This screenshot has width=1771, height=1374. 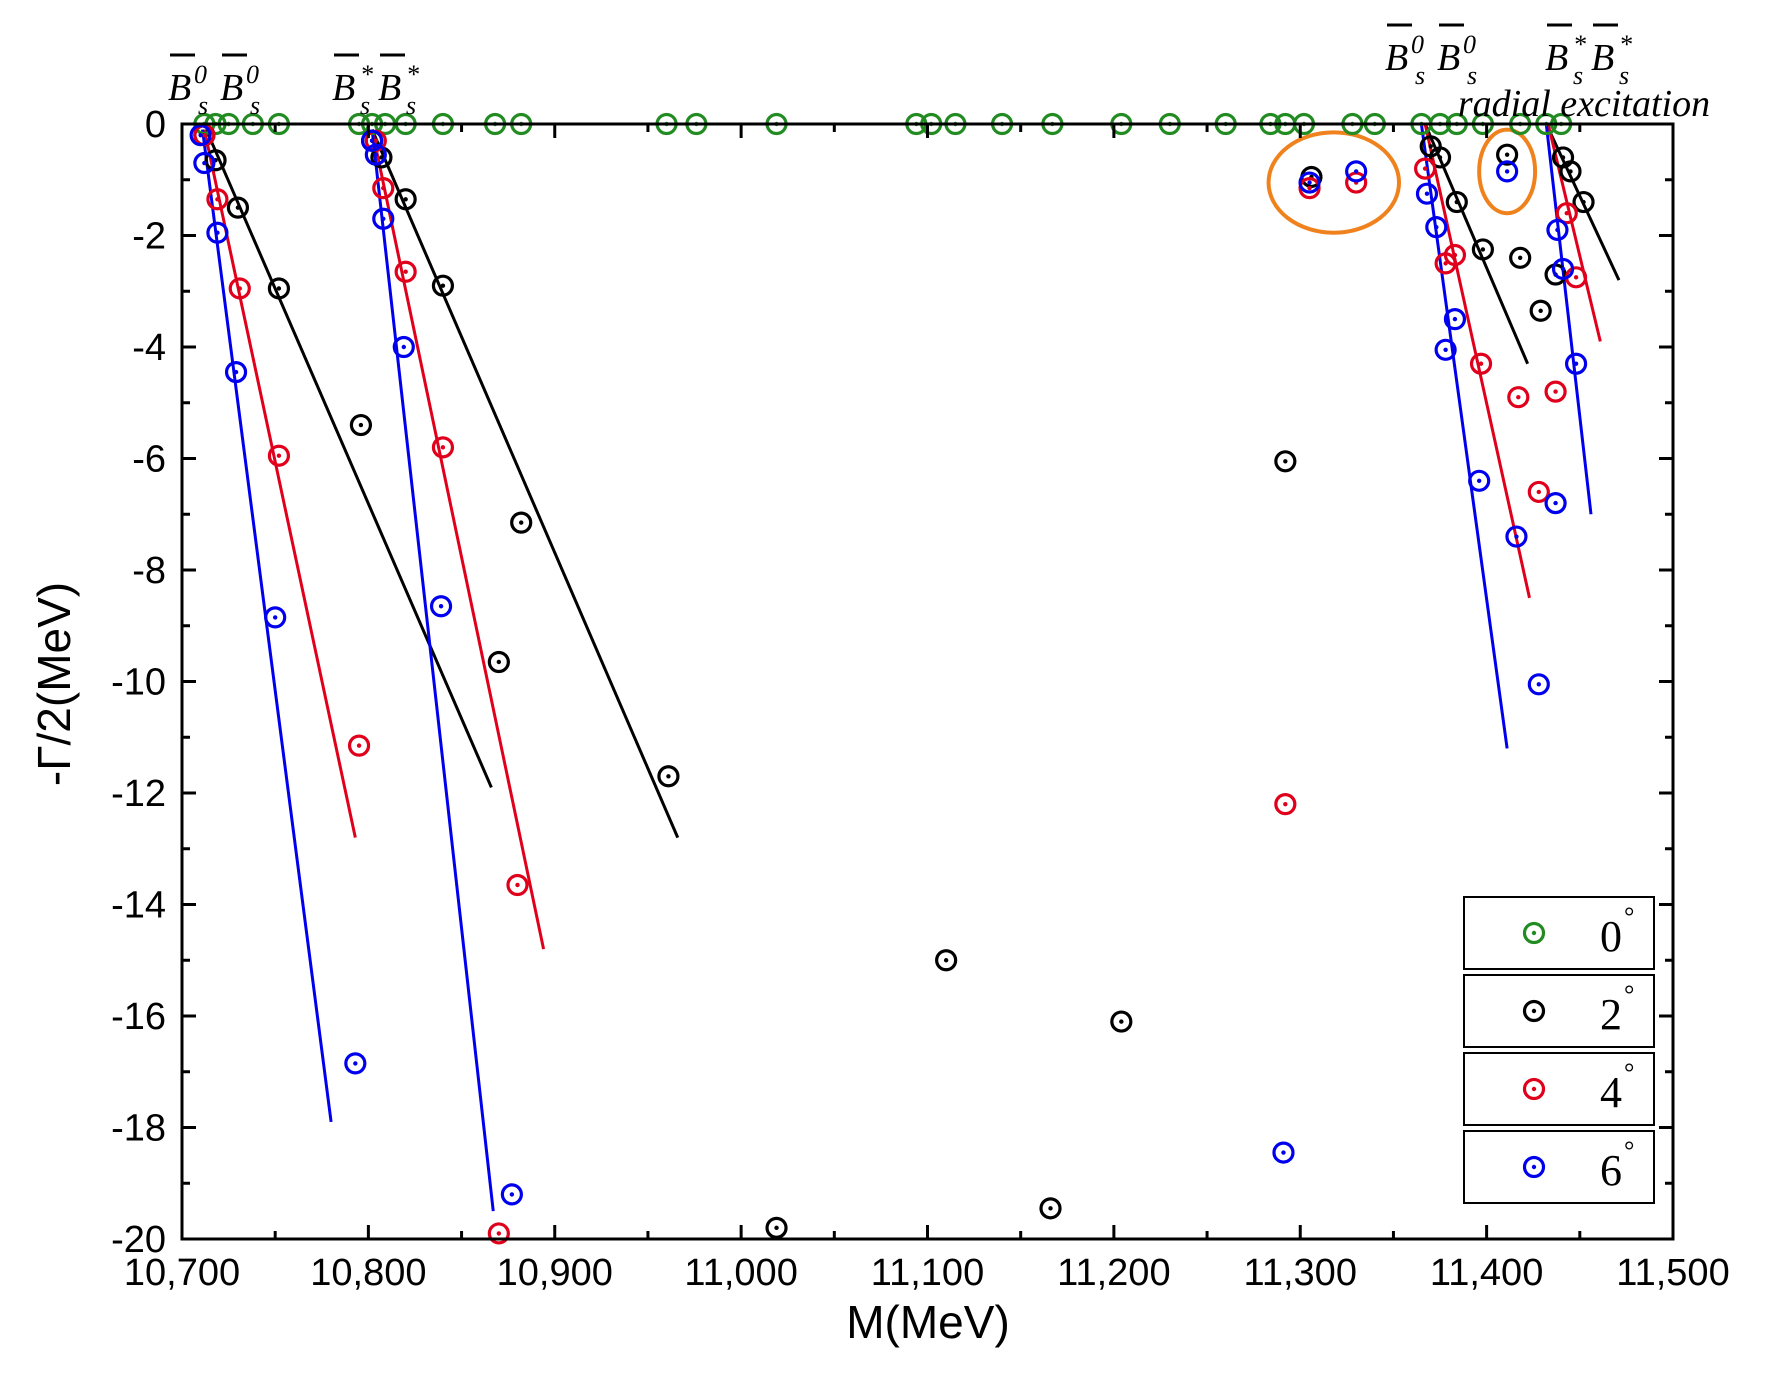 What do you see at coordinates (368, 1273) in the screenshot?
I see `x-tick-label: 10,800` at bounding box center [368, 1273].